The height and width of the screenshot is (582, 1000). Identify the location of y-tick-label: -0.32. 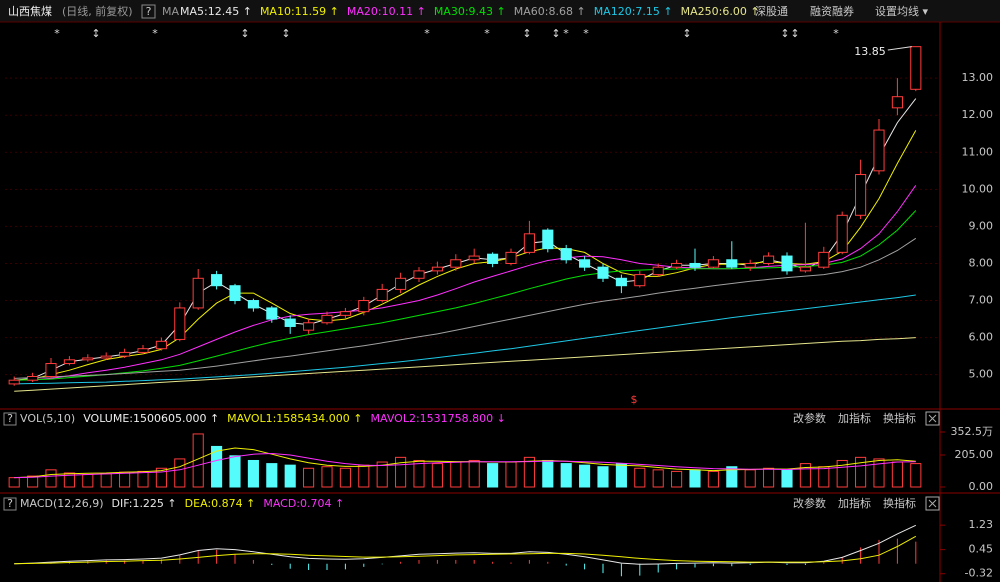
(979, 573).